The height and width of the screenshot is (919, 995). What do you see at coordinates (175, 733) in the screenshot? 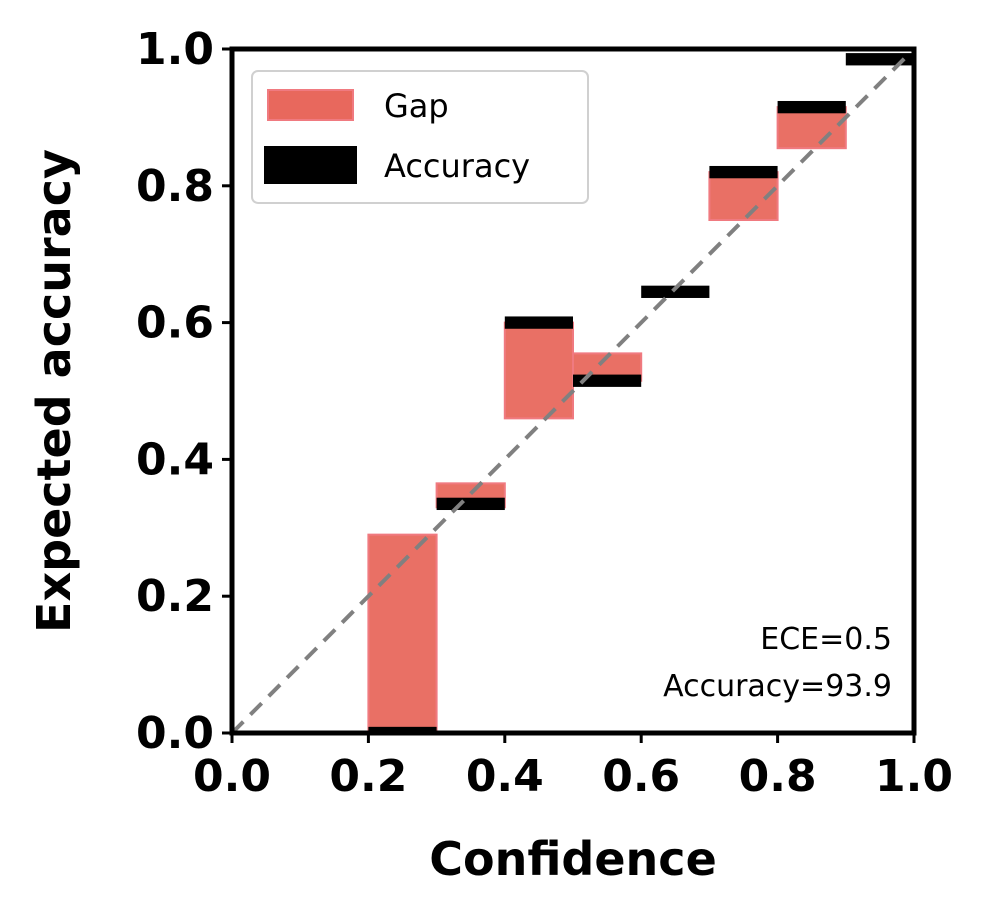
I see `y-tick-label: 0.0` at bounding box center [175, 733].